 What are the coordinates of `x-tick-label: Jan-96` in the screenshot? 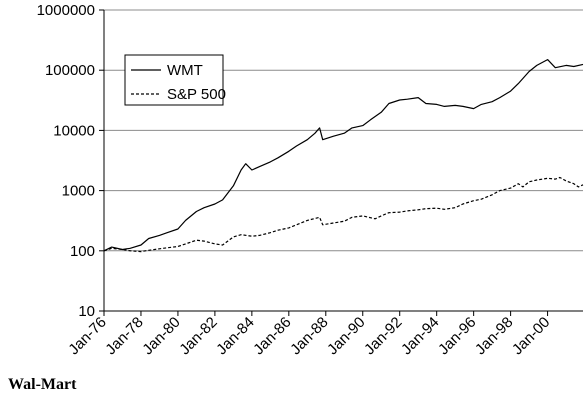 It's located at (457, 336).